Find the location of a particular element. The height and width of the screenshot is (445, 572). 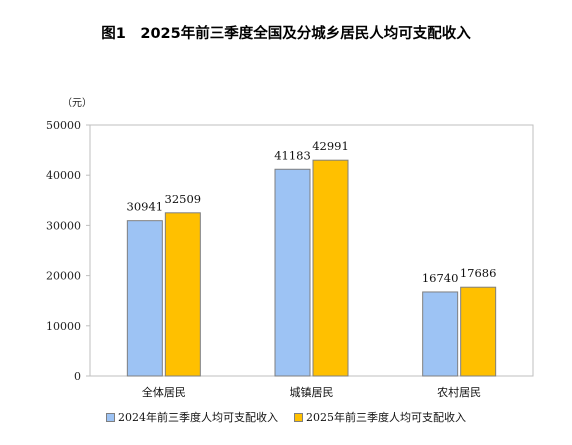

legend-item-2025: 2025年前三季度人均可支配收入 is located at coordinates (380, 417).